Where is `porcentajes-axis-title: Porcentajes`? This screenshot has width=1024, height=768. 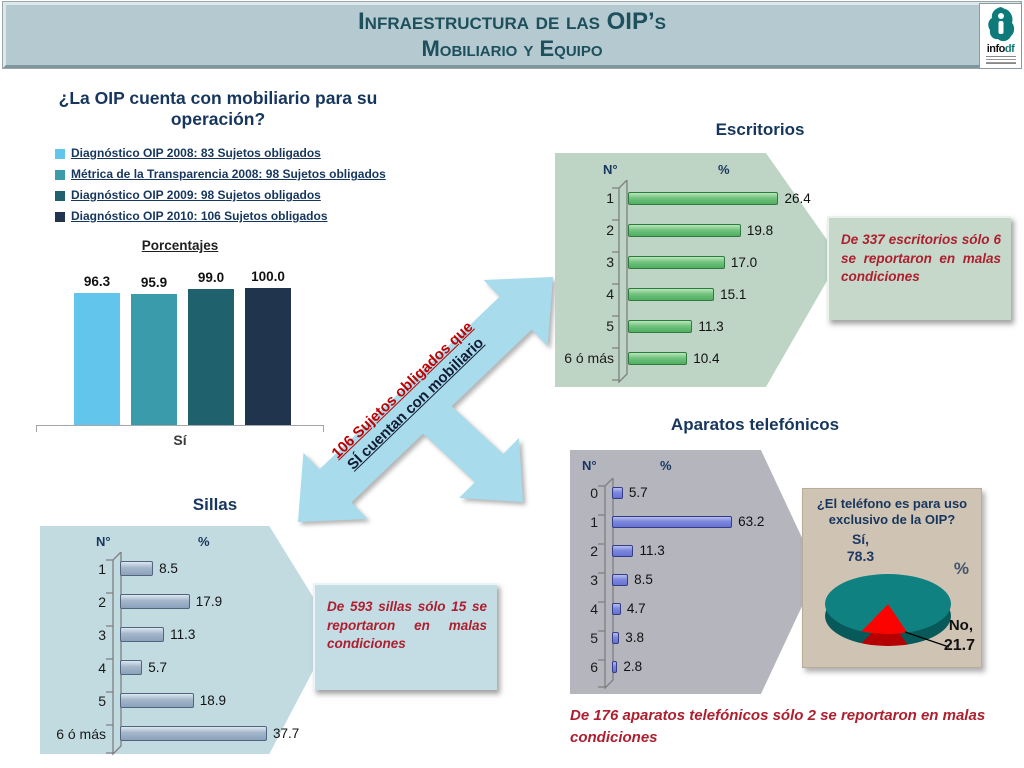
porcentajes-axis-title: Porcentajes is located at coordinates (180, 245).